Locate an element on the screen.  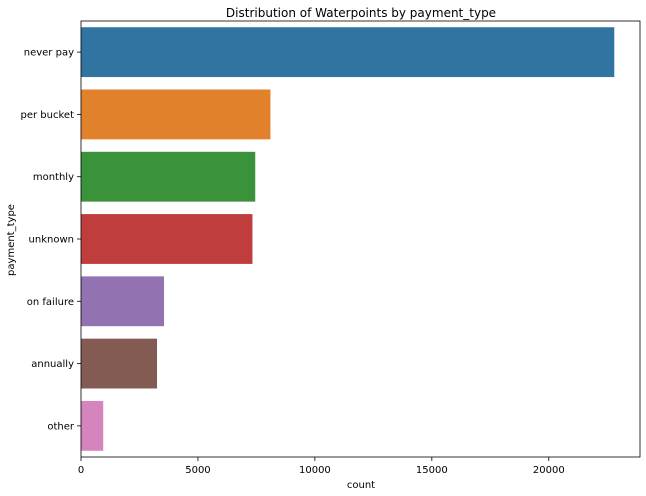
x-tick-label: 20000 is located at coordinates (549, 470).